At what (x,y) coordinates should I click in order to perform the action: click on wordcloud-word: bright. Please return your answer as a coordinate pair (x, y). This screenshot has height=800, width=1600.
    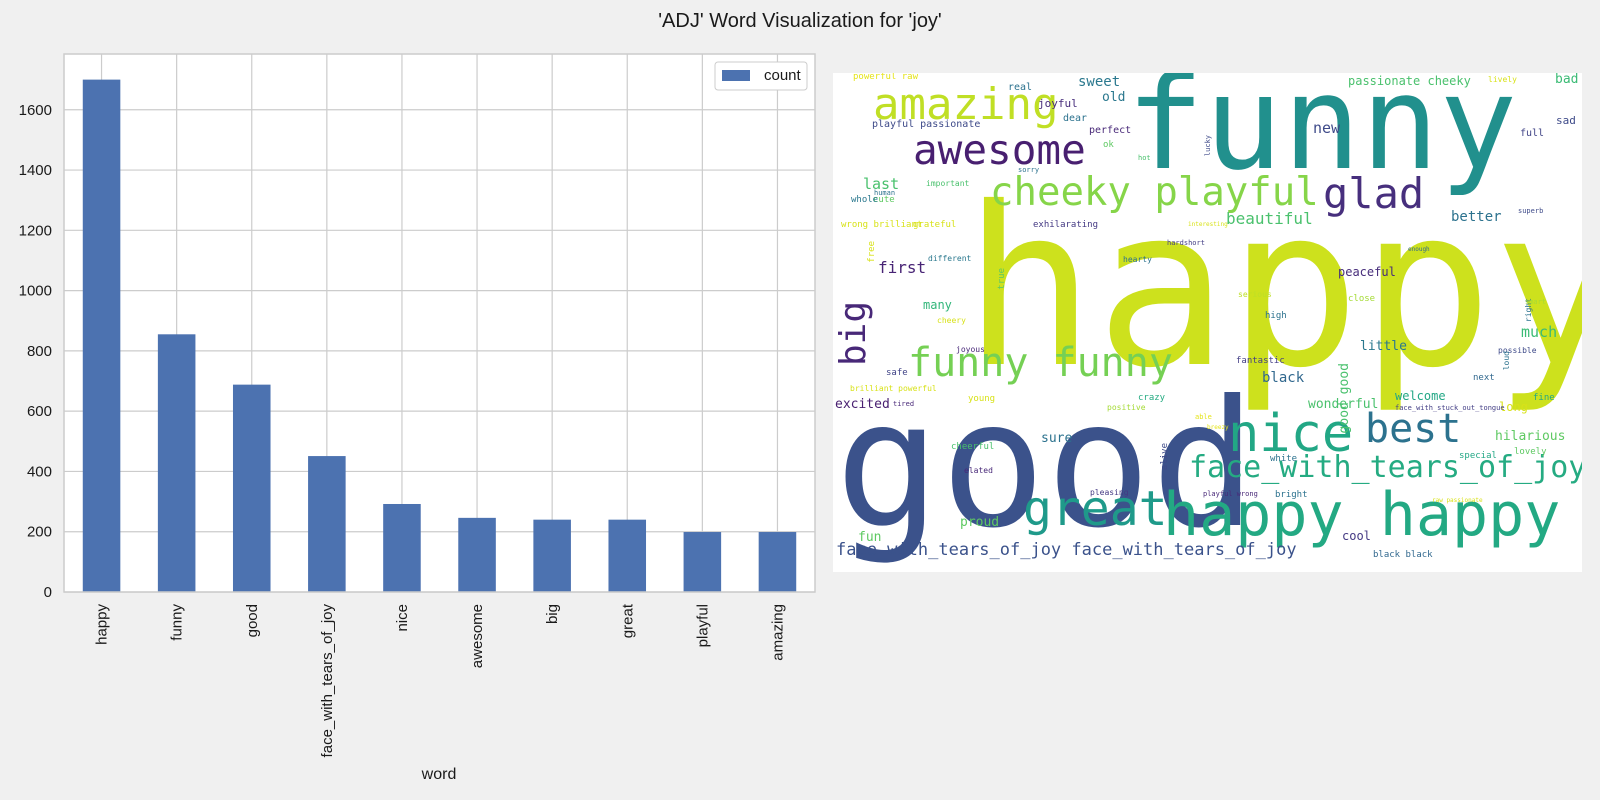
    Looking at the image, I should click on (1291, 495).